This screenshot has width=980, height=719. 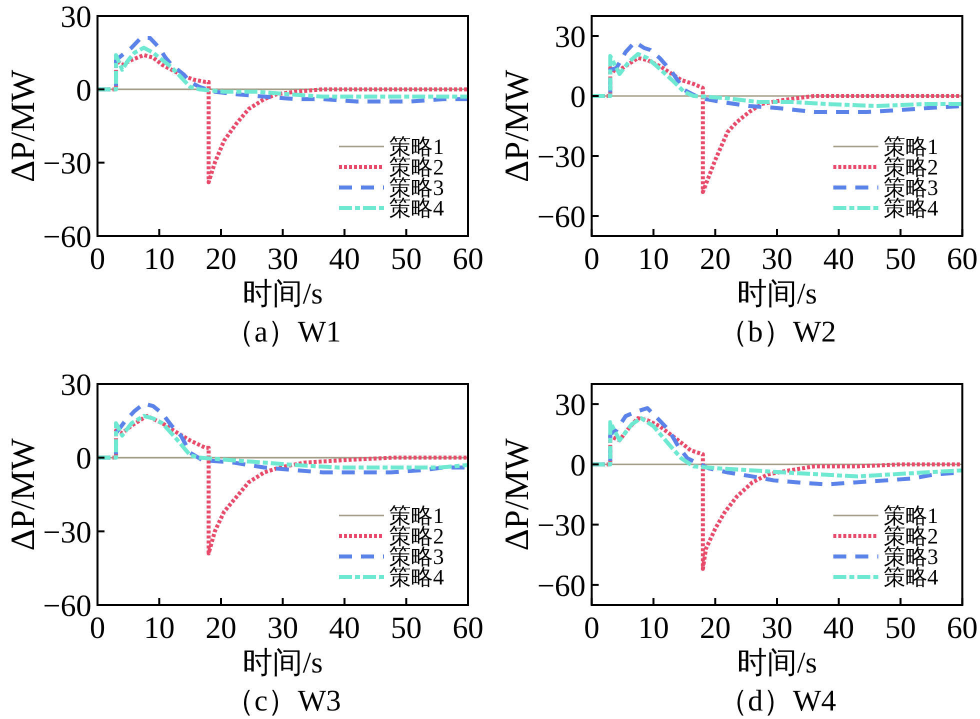 What do you see at coordinates (283, 332) in the screenshot?
I see `text: （a）W1` at bounding box center [283, 332].